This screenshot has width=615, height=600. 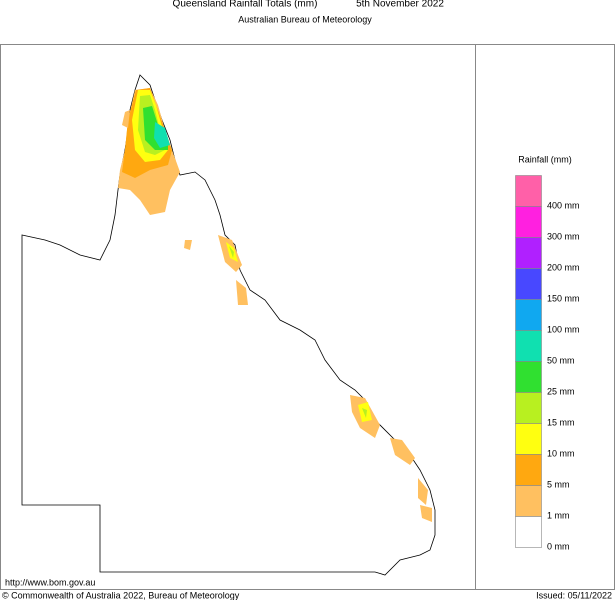 I want to click on legend-label: 150 mm, so click(x=563, y=298).